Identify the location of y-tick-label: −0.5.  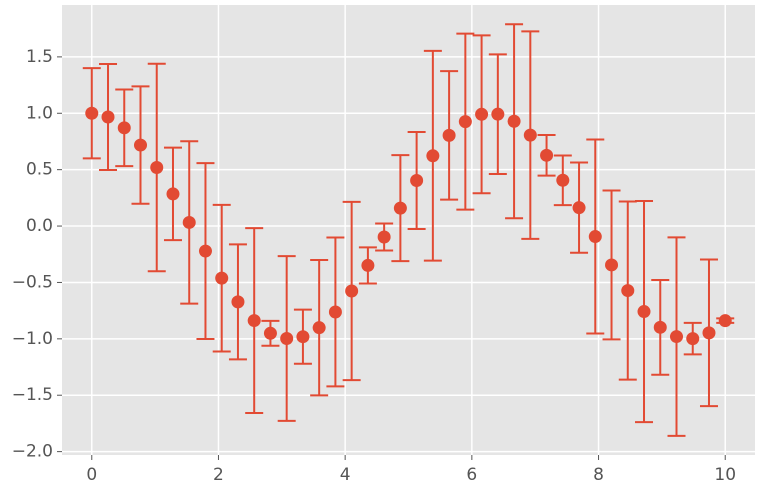
(32, 282).